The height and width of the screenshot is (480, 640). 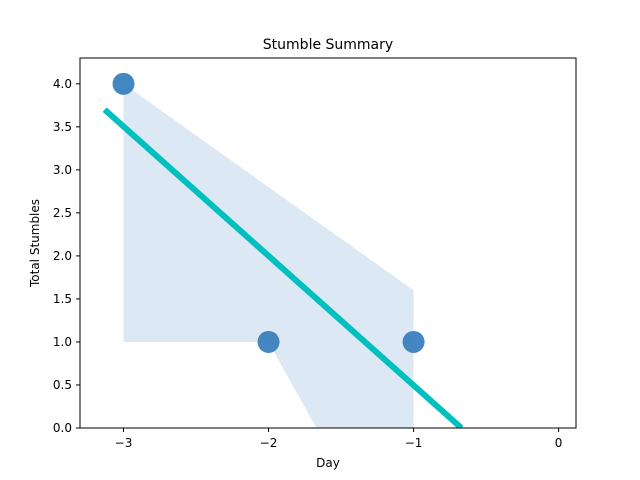 I want to click on y-tick-label: 3.0, so click(x=62, y=170).